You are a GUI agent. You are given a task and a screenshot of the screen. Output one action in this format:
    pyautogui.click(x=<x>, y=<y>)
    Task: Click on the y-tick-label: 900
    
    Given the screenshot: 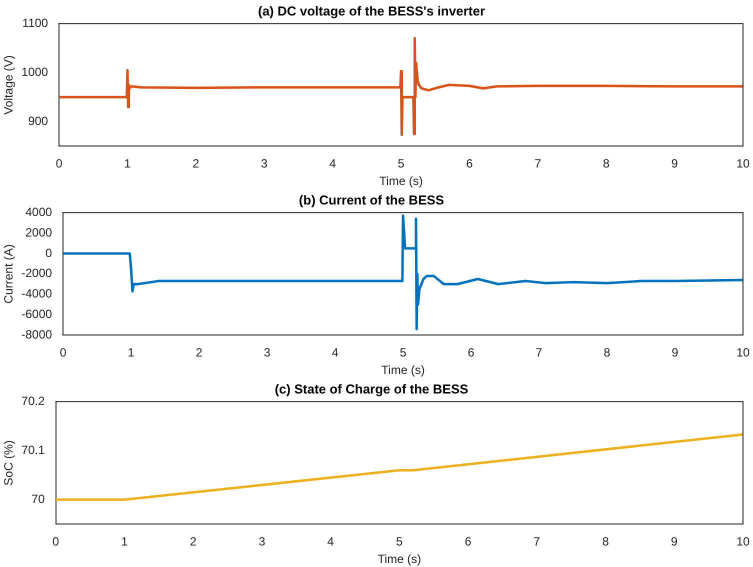 What is the action you would take?
    pyautogui.click(x=38, y=121)
    